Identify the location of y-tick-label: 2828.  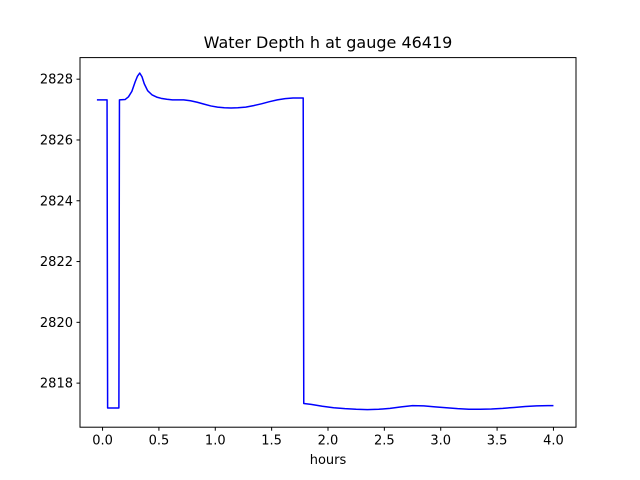
(56, 80).